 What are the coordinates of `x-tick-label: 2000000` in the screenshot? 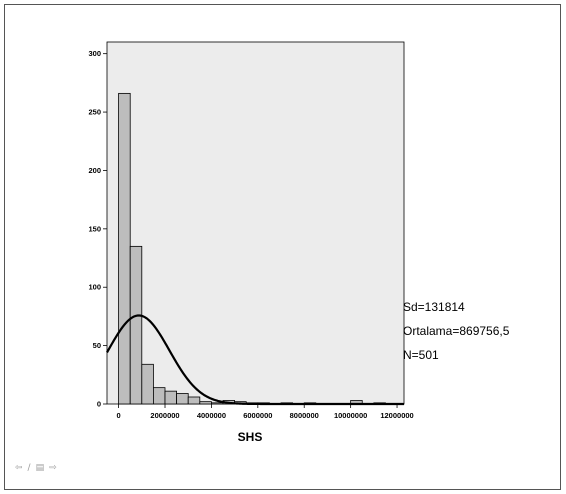 It's located at (164, 415).